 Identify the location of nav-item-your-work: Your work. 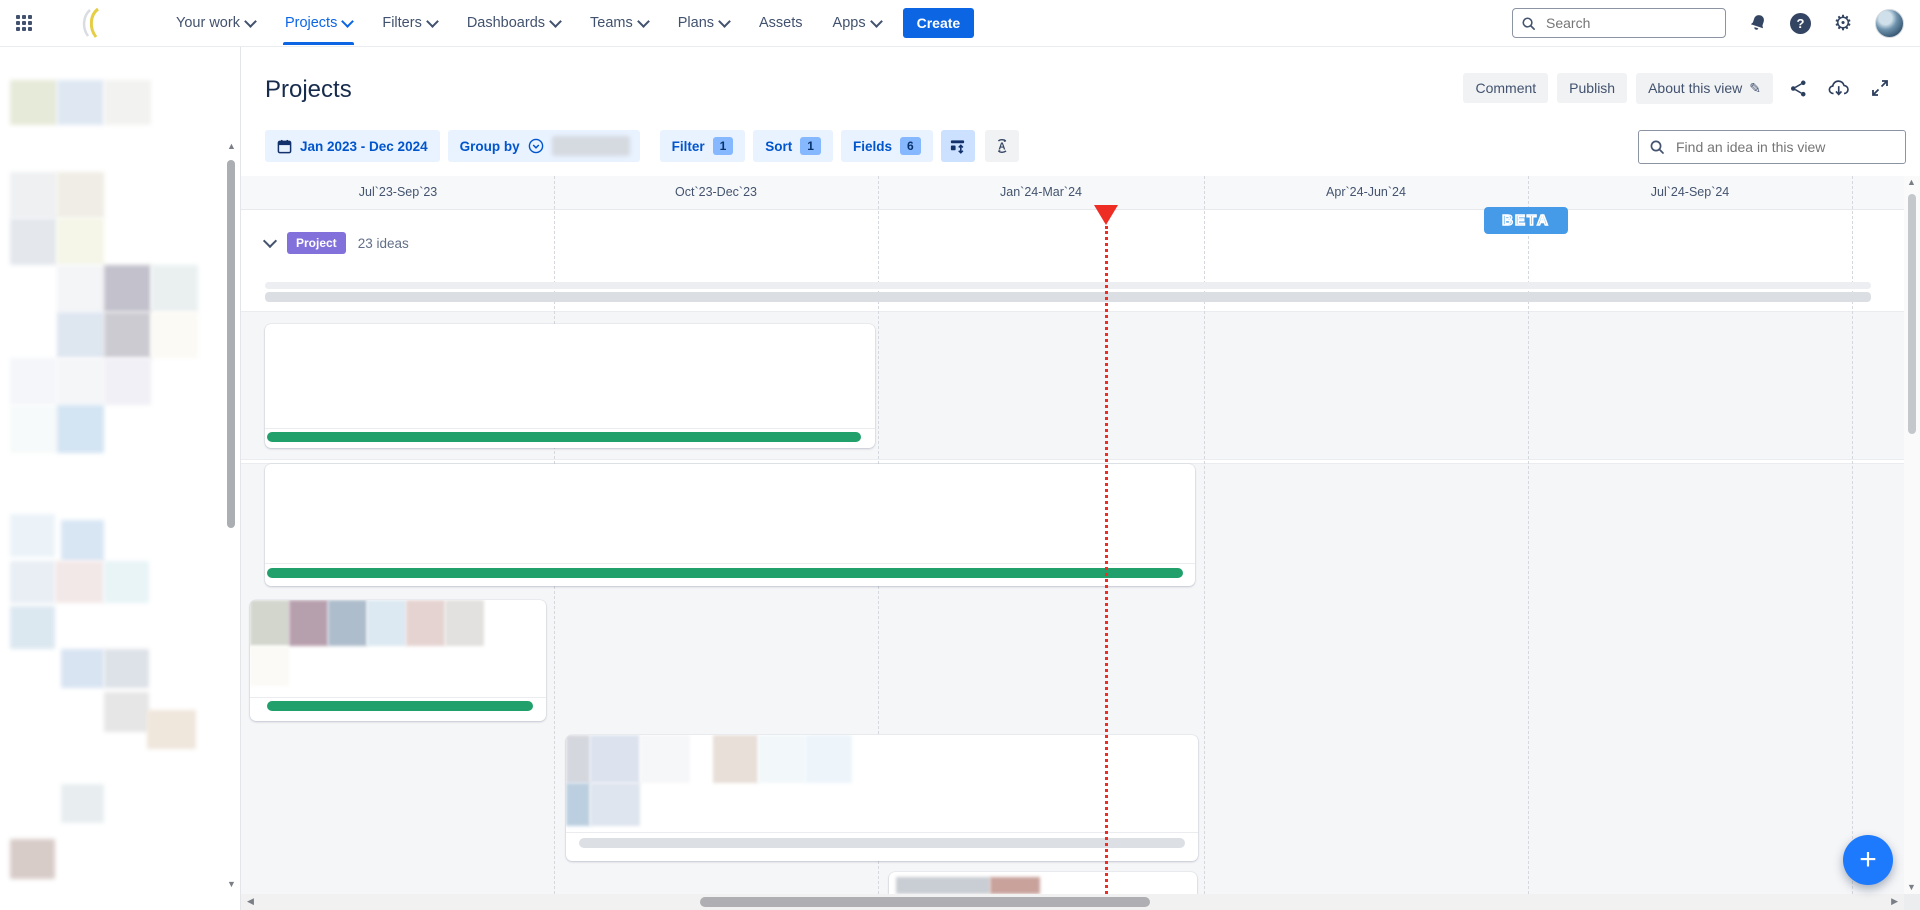
(216, 22).